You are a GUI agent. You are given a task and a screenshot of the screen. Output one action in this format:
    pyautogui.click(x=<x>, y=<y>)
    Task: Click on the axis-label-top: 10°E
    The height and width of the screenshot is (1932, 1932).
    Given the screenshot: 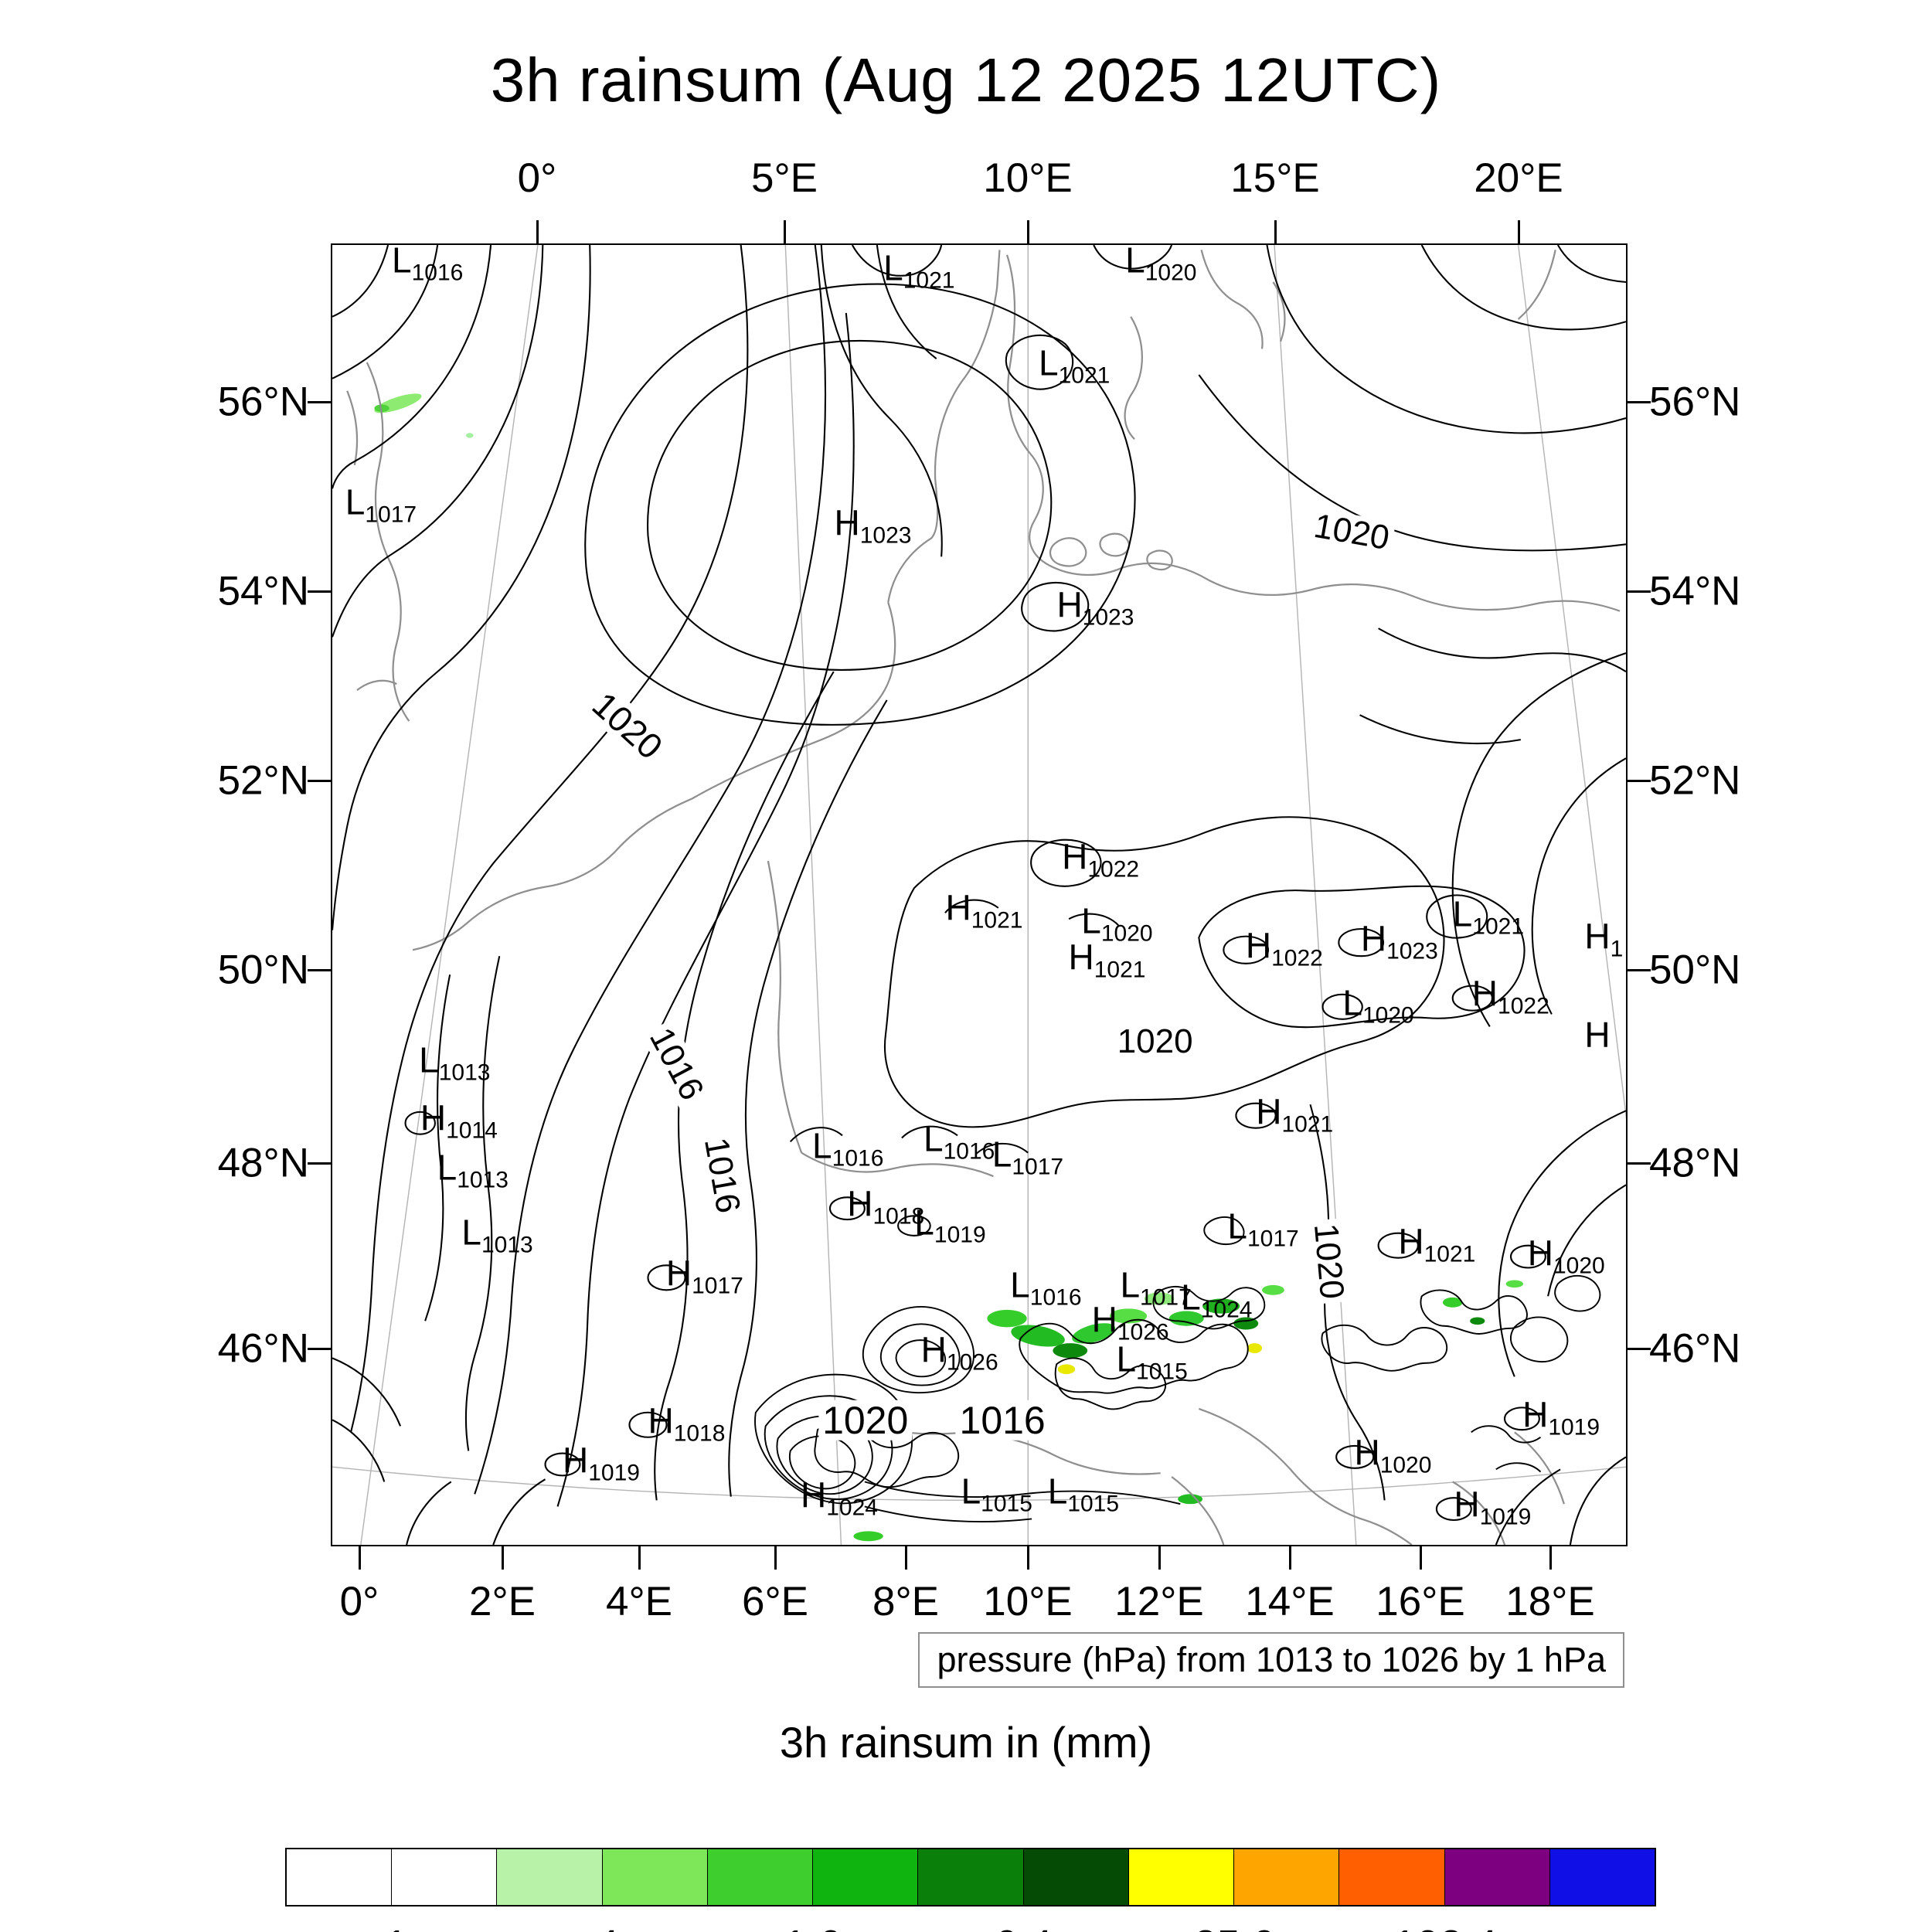 What is the action you would take?
    pyautogui.click(x=1028, y=178)
    